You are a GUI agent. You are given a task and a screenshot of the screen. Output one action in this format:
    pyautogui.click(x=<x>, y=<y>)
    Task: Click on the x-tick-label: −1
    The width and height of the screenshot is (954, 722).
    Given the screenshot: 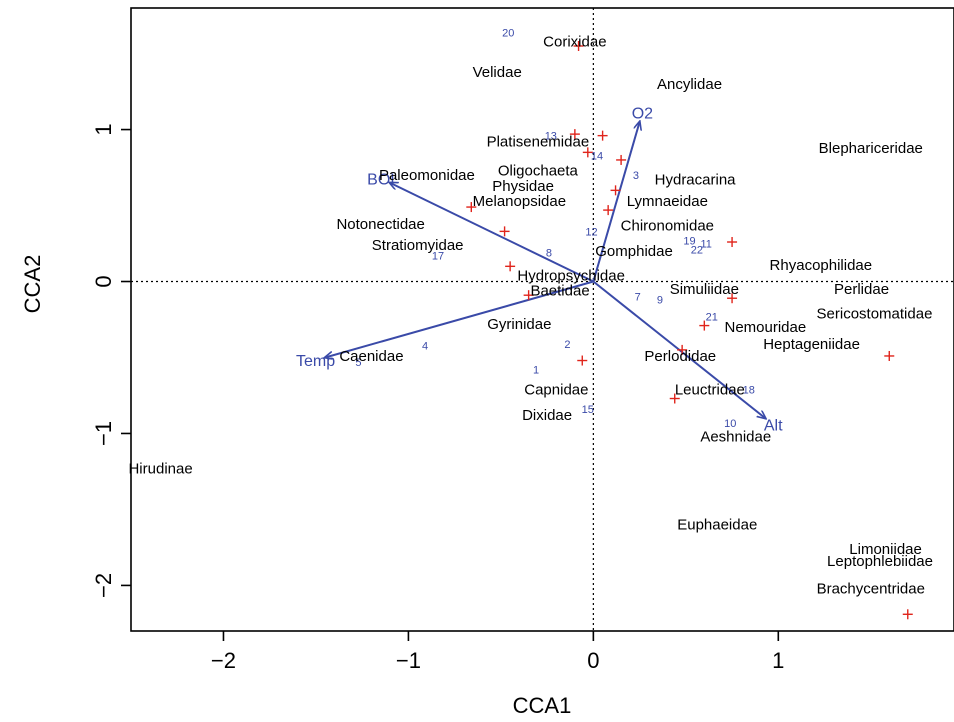 What is the action you would take?
    pyautogui.click(x=408, y=660)
    